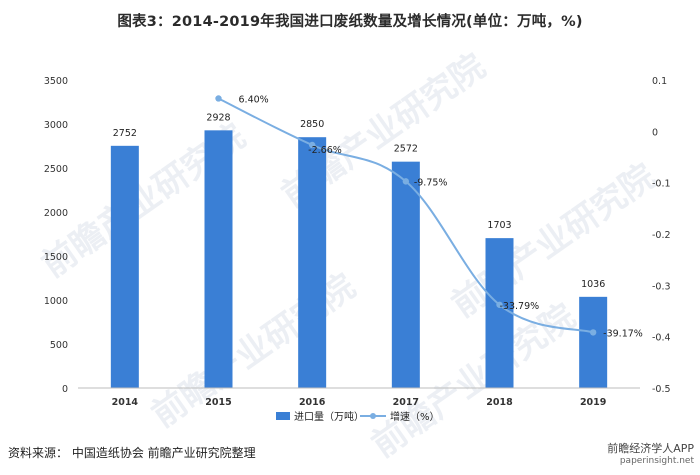 Image resolution: width=700 pixels, height=475 pixels. I want to click on footer-logo: 前瞻经济学人APP paperinsight.net, so click(650, 453).